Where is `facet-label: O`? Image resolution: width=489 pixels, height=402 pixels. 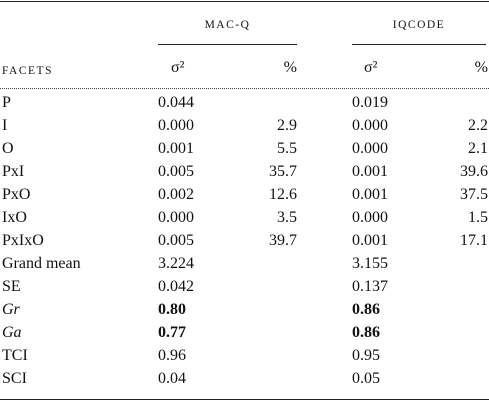
facet-label: O is located at coordinates (8, 148).